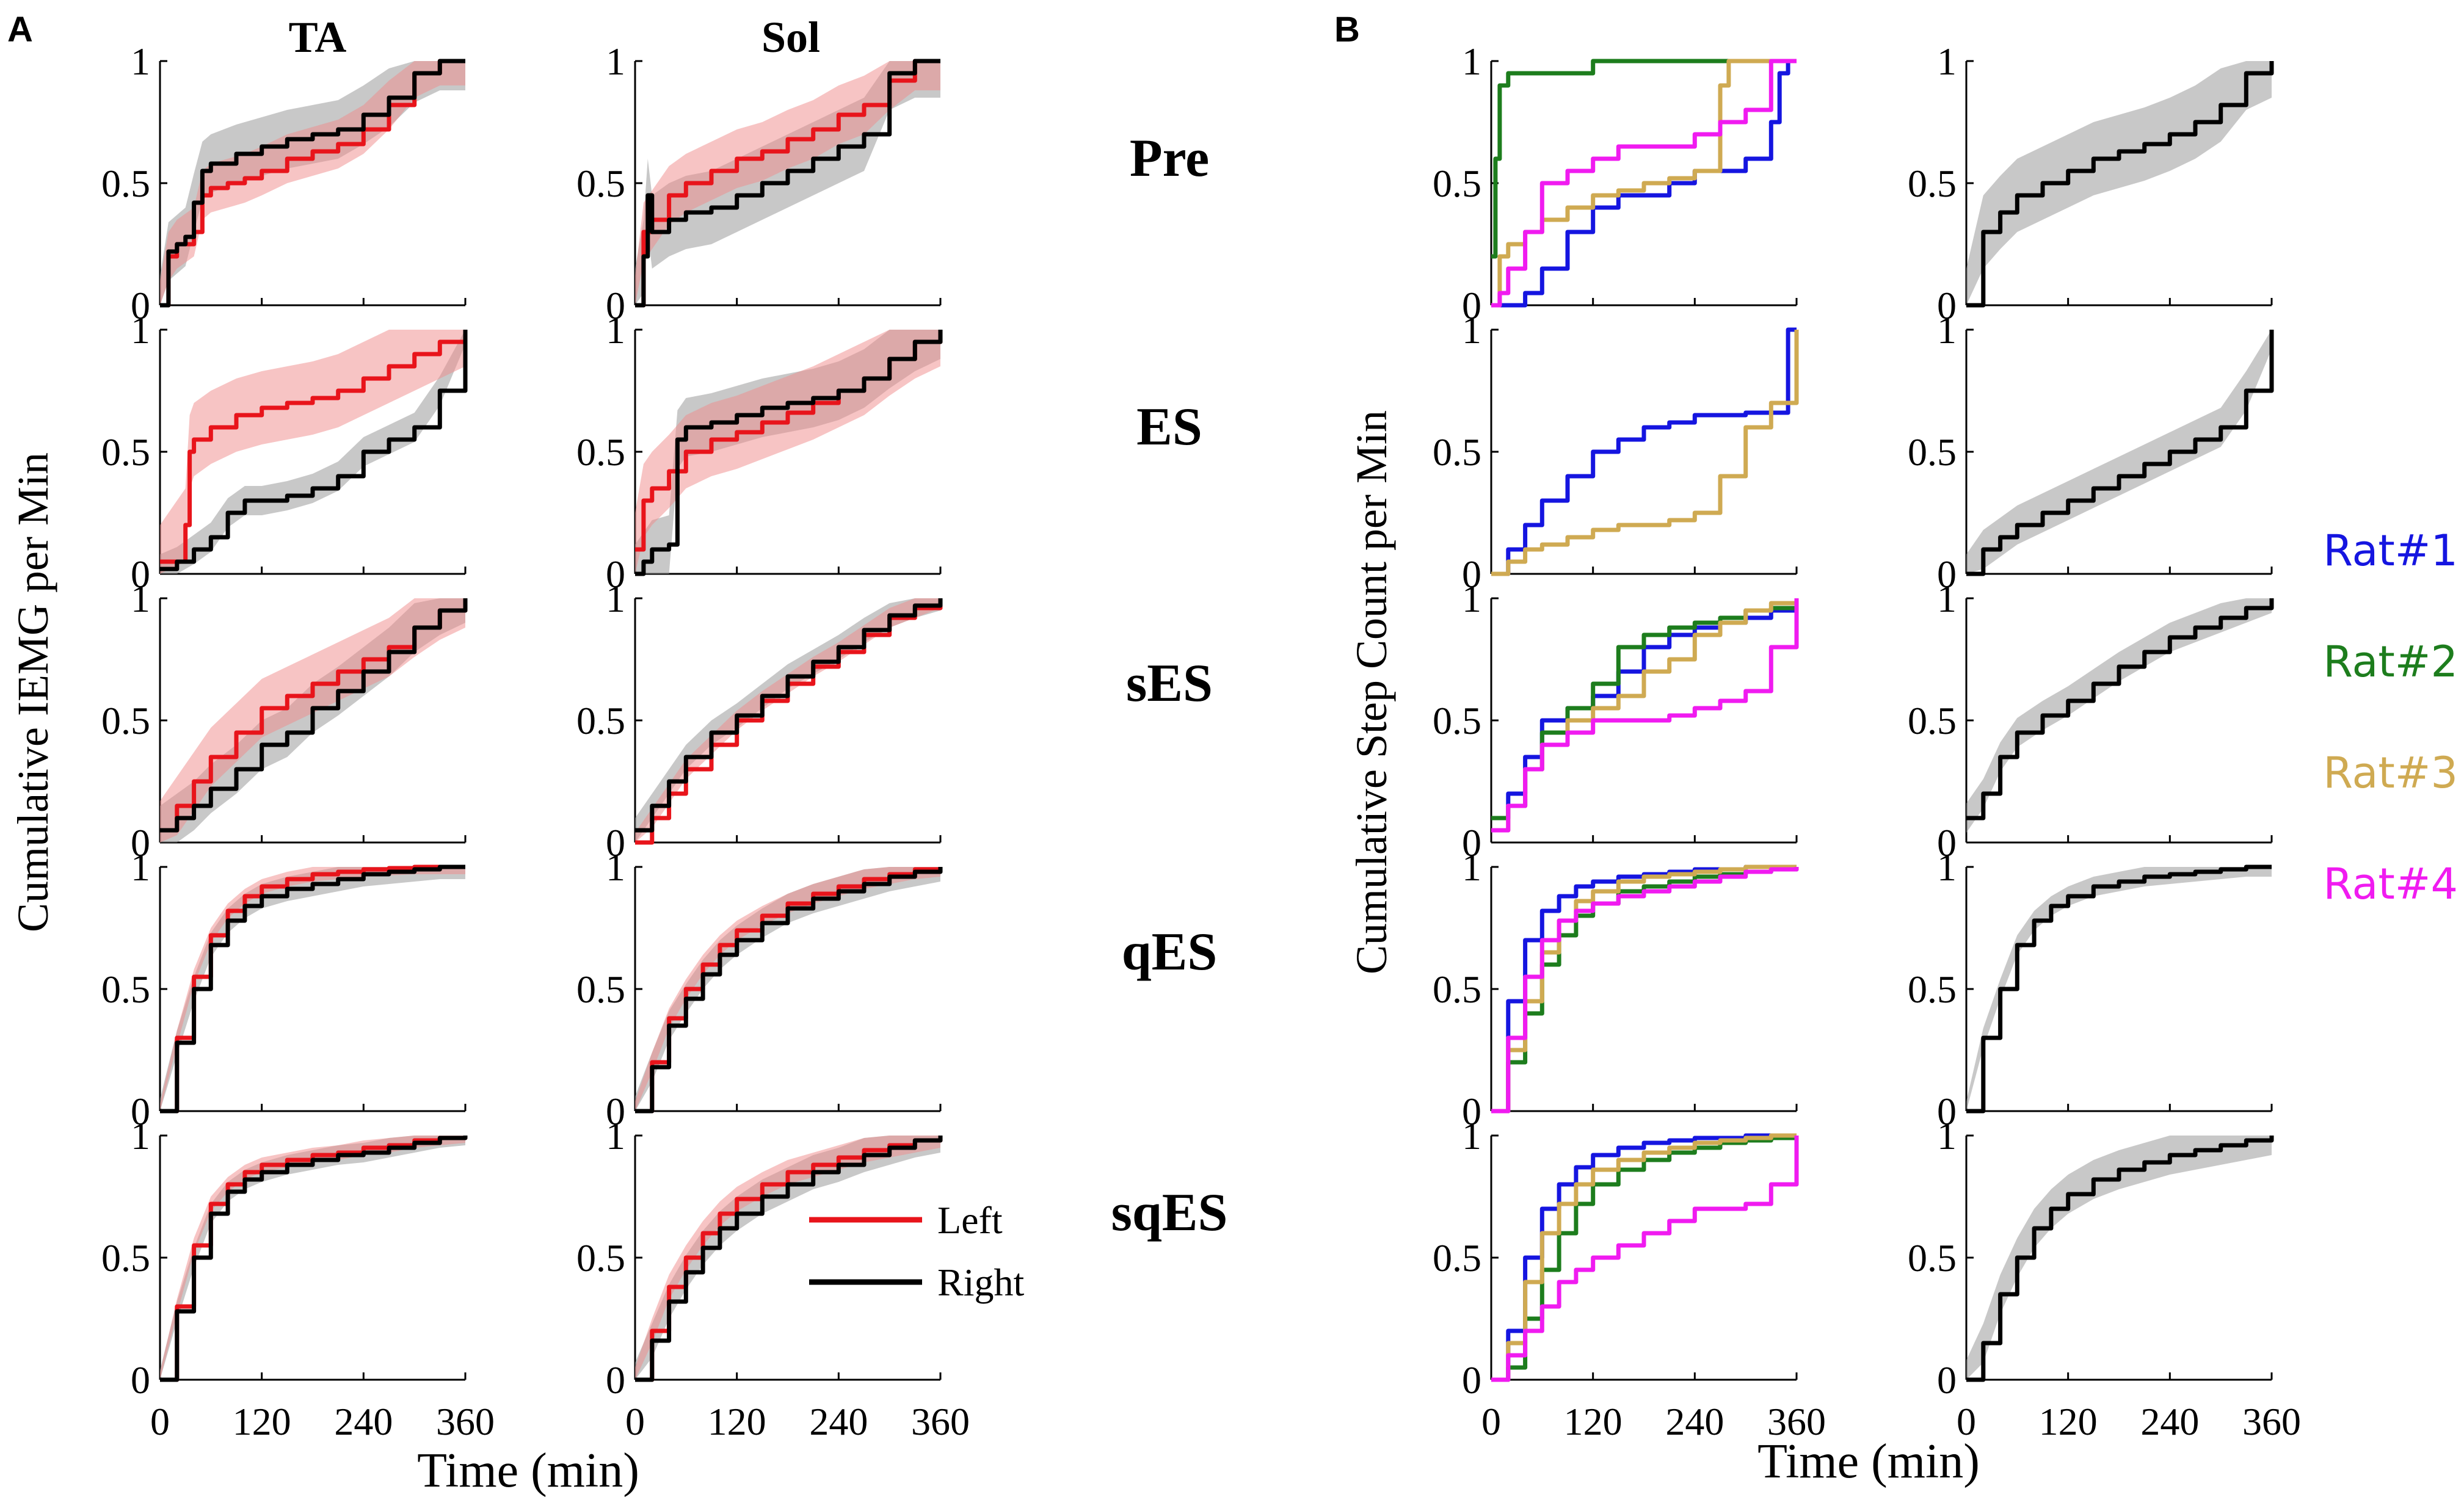 This screenshot has height=1500, width=2464. Describe the element at coordinates (20, 29) in the screenshot. I see `panel-label-a: A` at that location.